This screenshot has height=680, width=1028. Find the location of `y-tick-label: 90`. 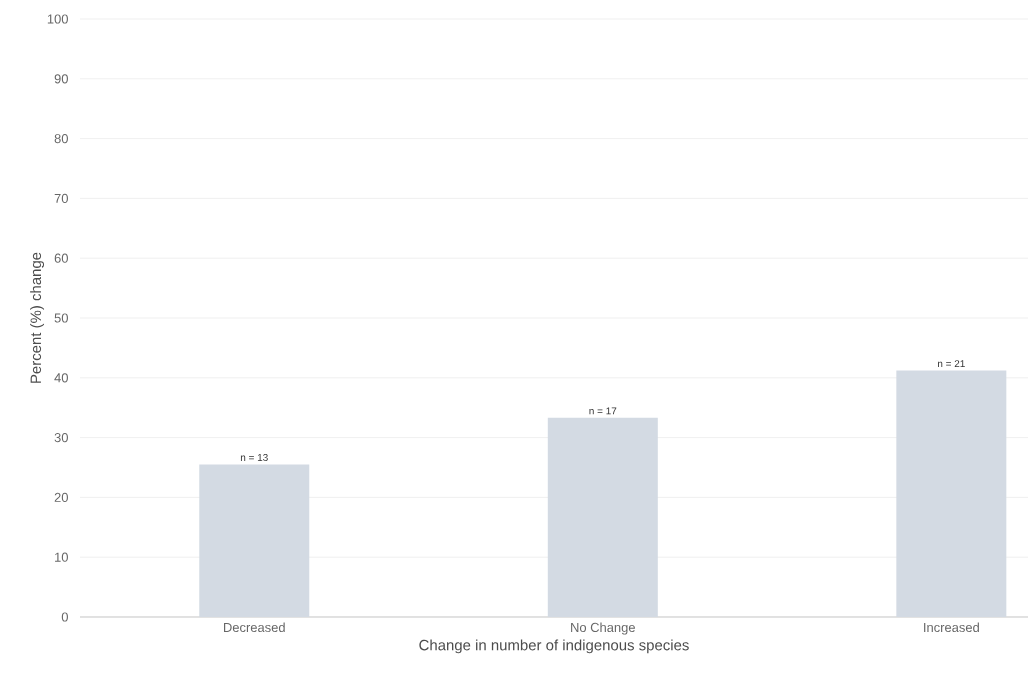

y-tick-label: 90 is located at coordinates (61, 79).